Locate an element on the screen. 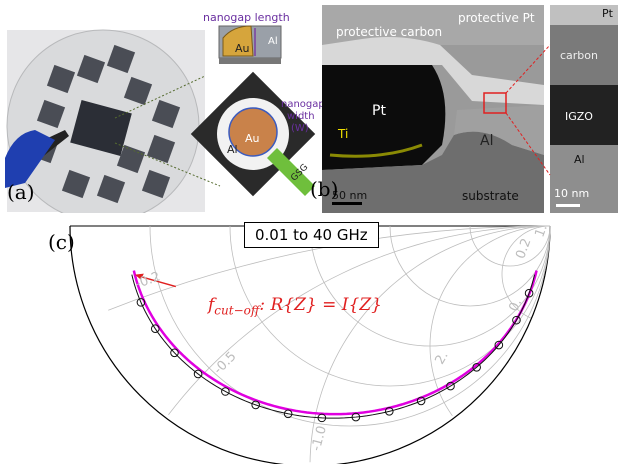 The height and width of the screenshot is (468, 621). freq-range-box: 0.01 to 40 GHz is located at coordinates (311, 235).